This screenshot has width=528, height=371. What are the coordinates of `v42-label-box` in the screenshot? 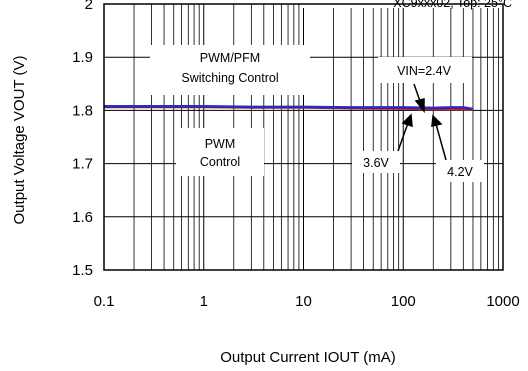 It's located at (460, 171).